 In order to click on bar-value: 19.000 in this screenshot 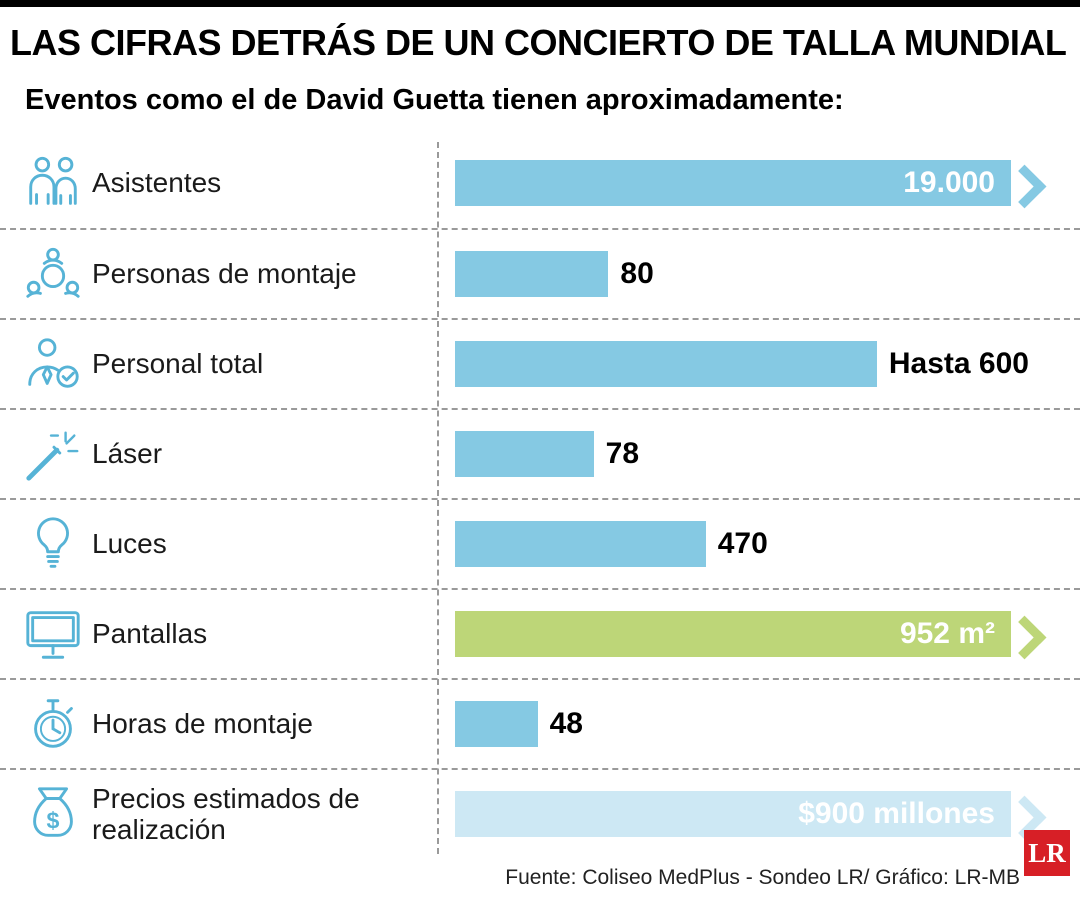, I will do `click(949, 182)`.